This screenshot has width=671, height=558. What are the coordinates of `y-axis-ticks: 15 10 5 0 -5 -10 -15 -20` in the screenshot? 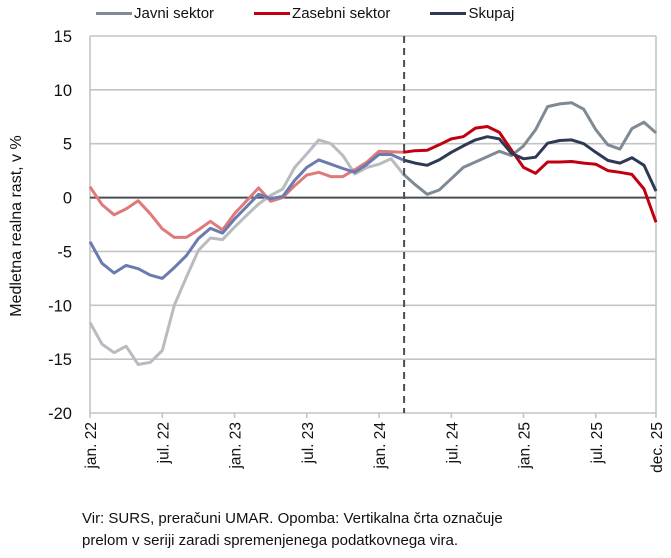 It's located at (60, 225).